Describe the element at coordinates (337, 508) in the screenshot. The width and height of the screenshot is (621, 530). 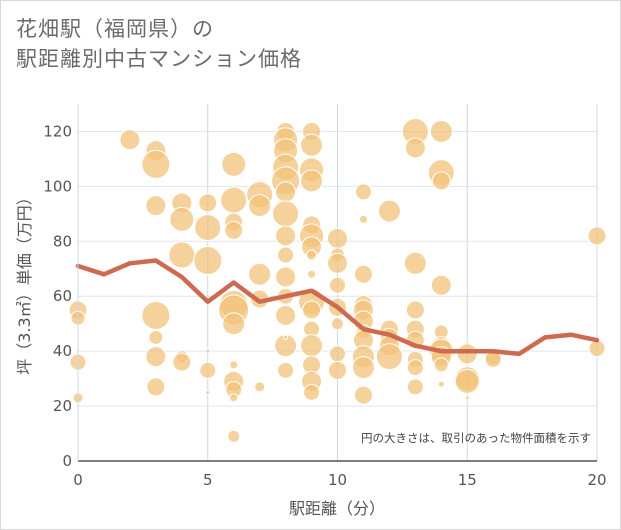
I see `x-axis-title: 駅距離（分）` at that location.